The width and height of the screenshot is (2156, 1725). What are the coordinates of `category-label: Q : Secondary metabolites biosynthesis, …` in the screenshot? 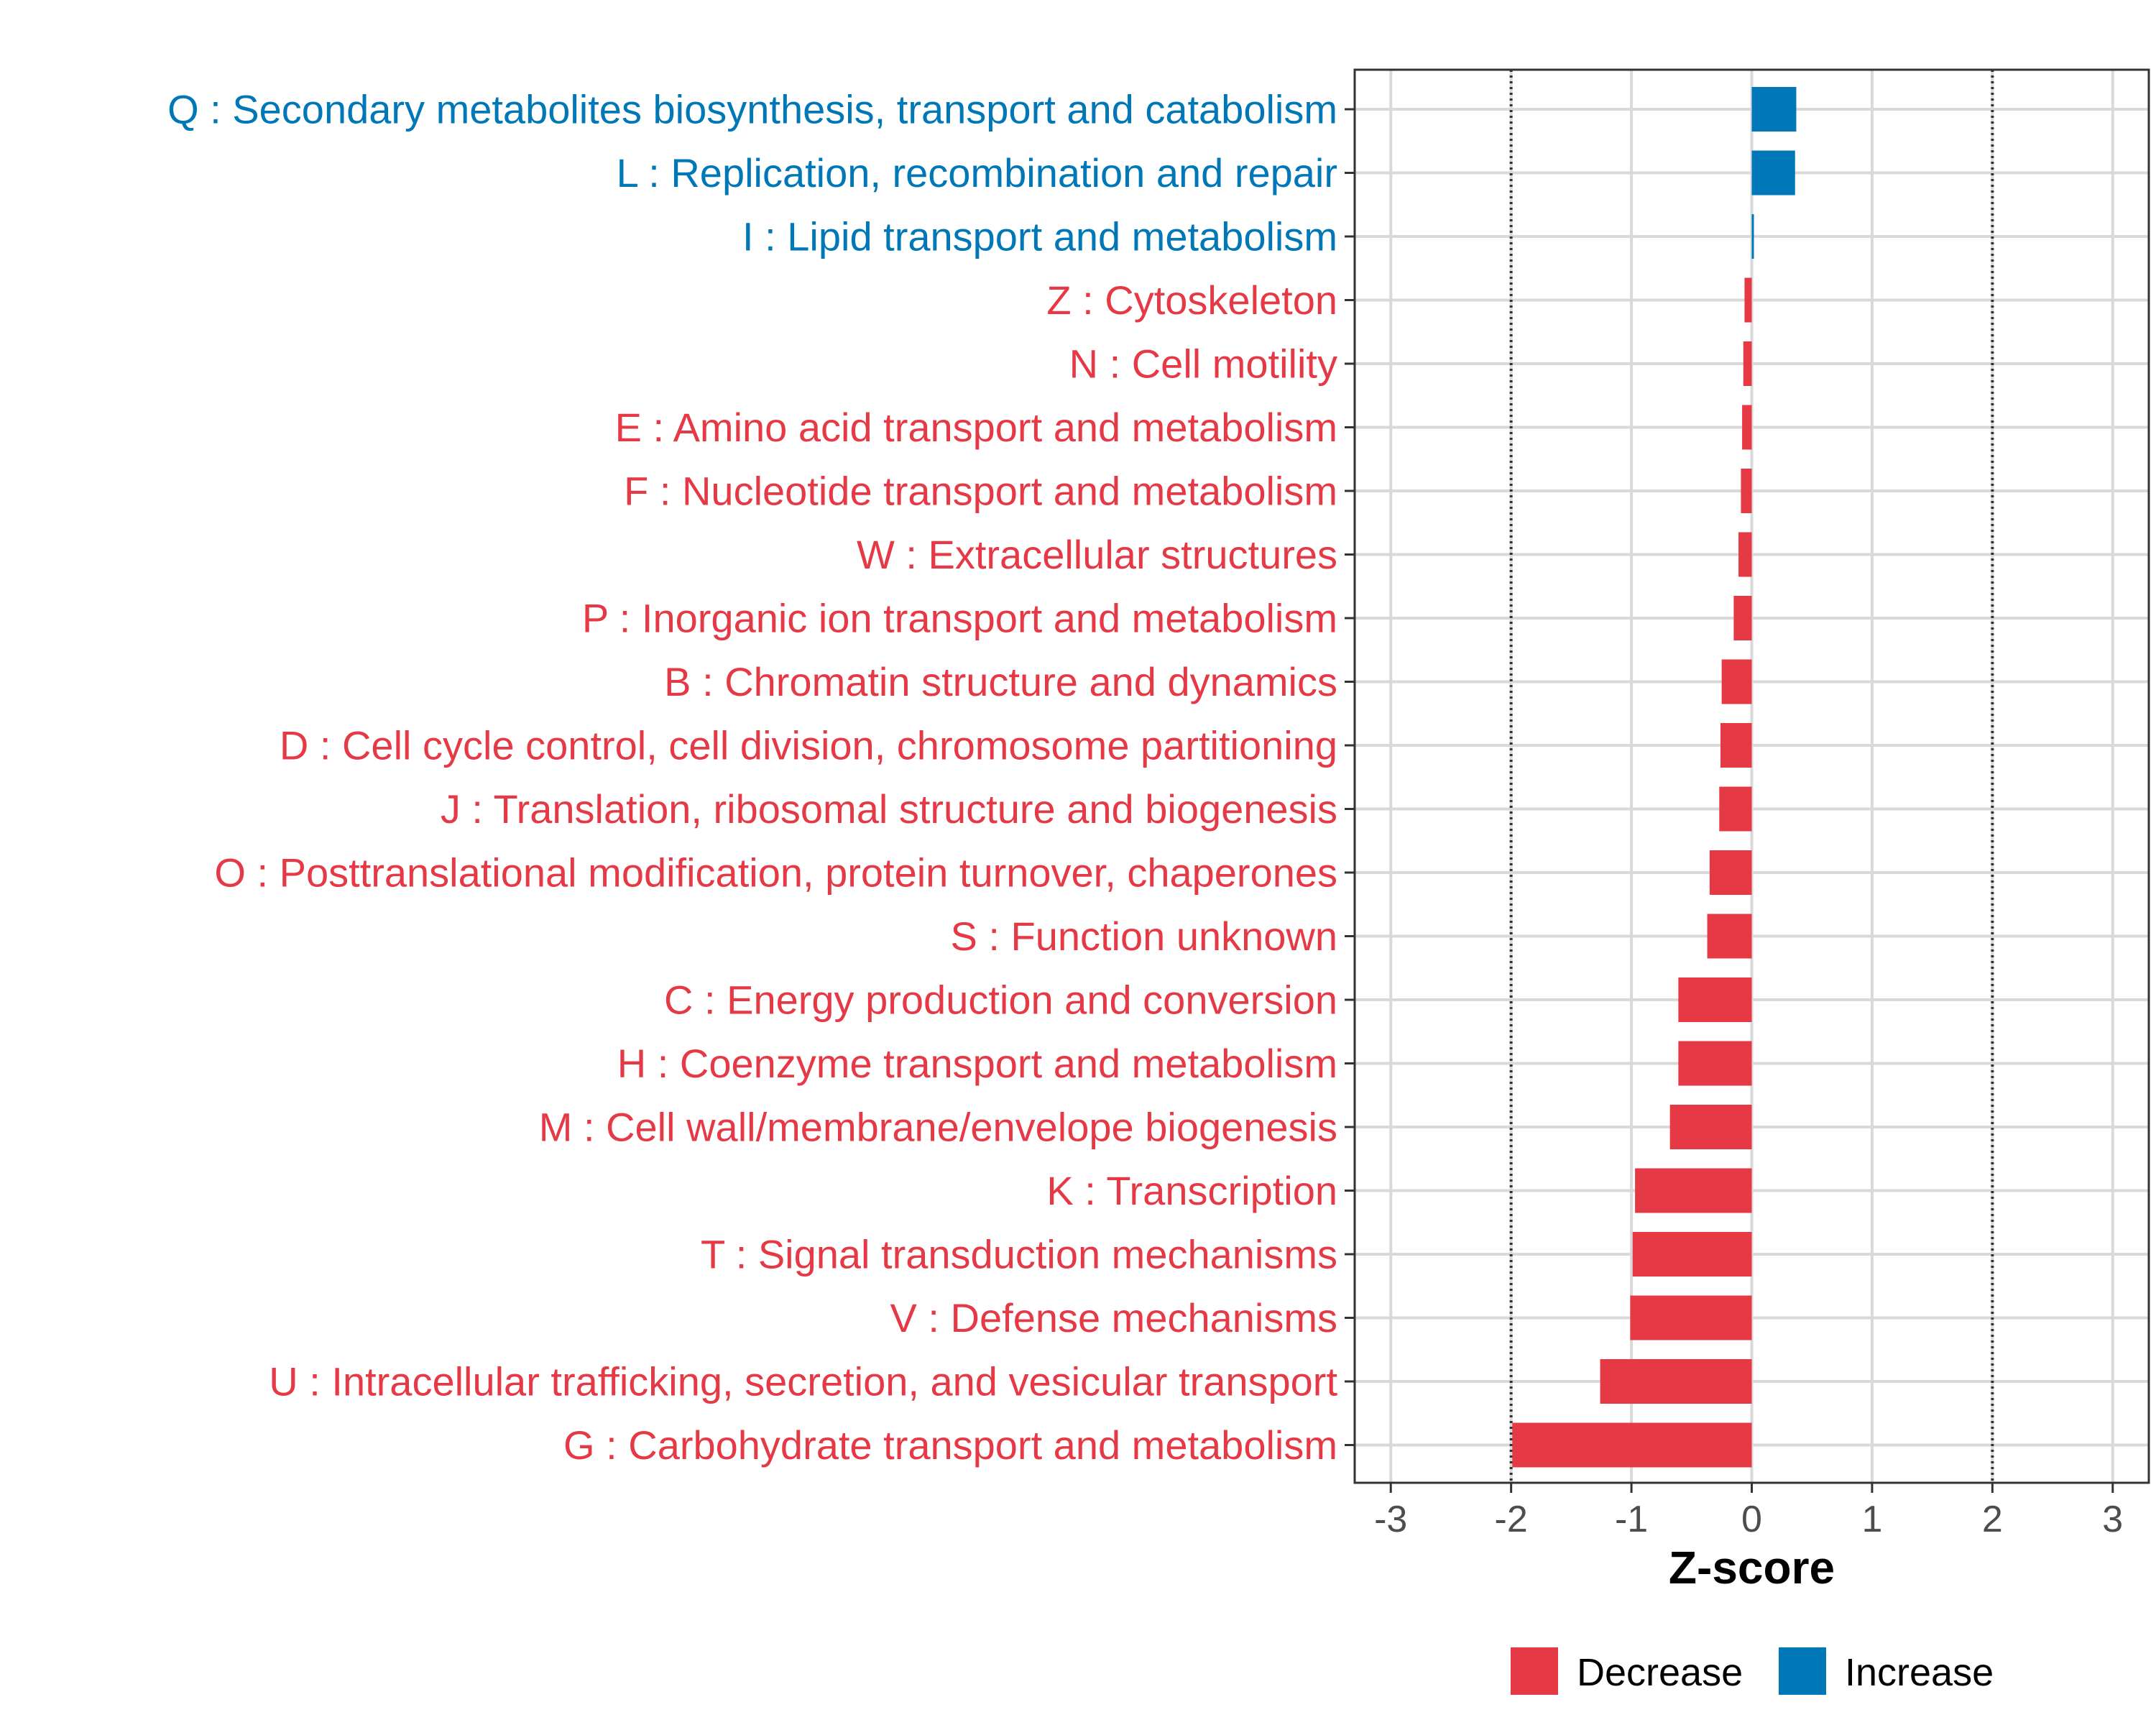 It's located at (752, 109).